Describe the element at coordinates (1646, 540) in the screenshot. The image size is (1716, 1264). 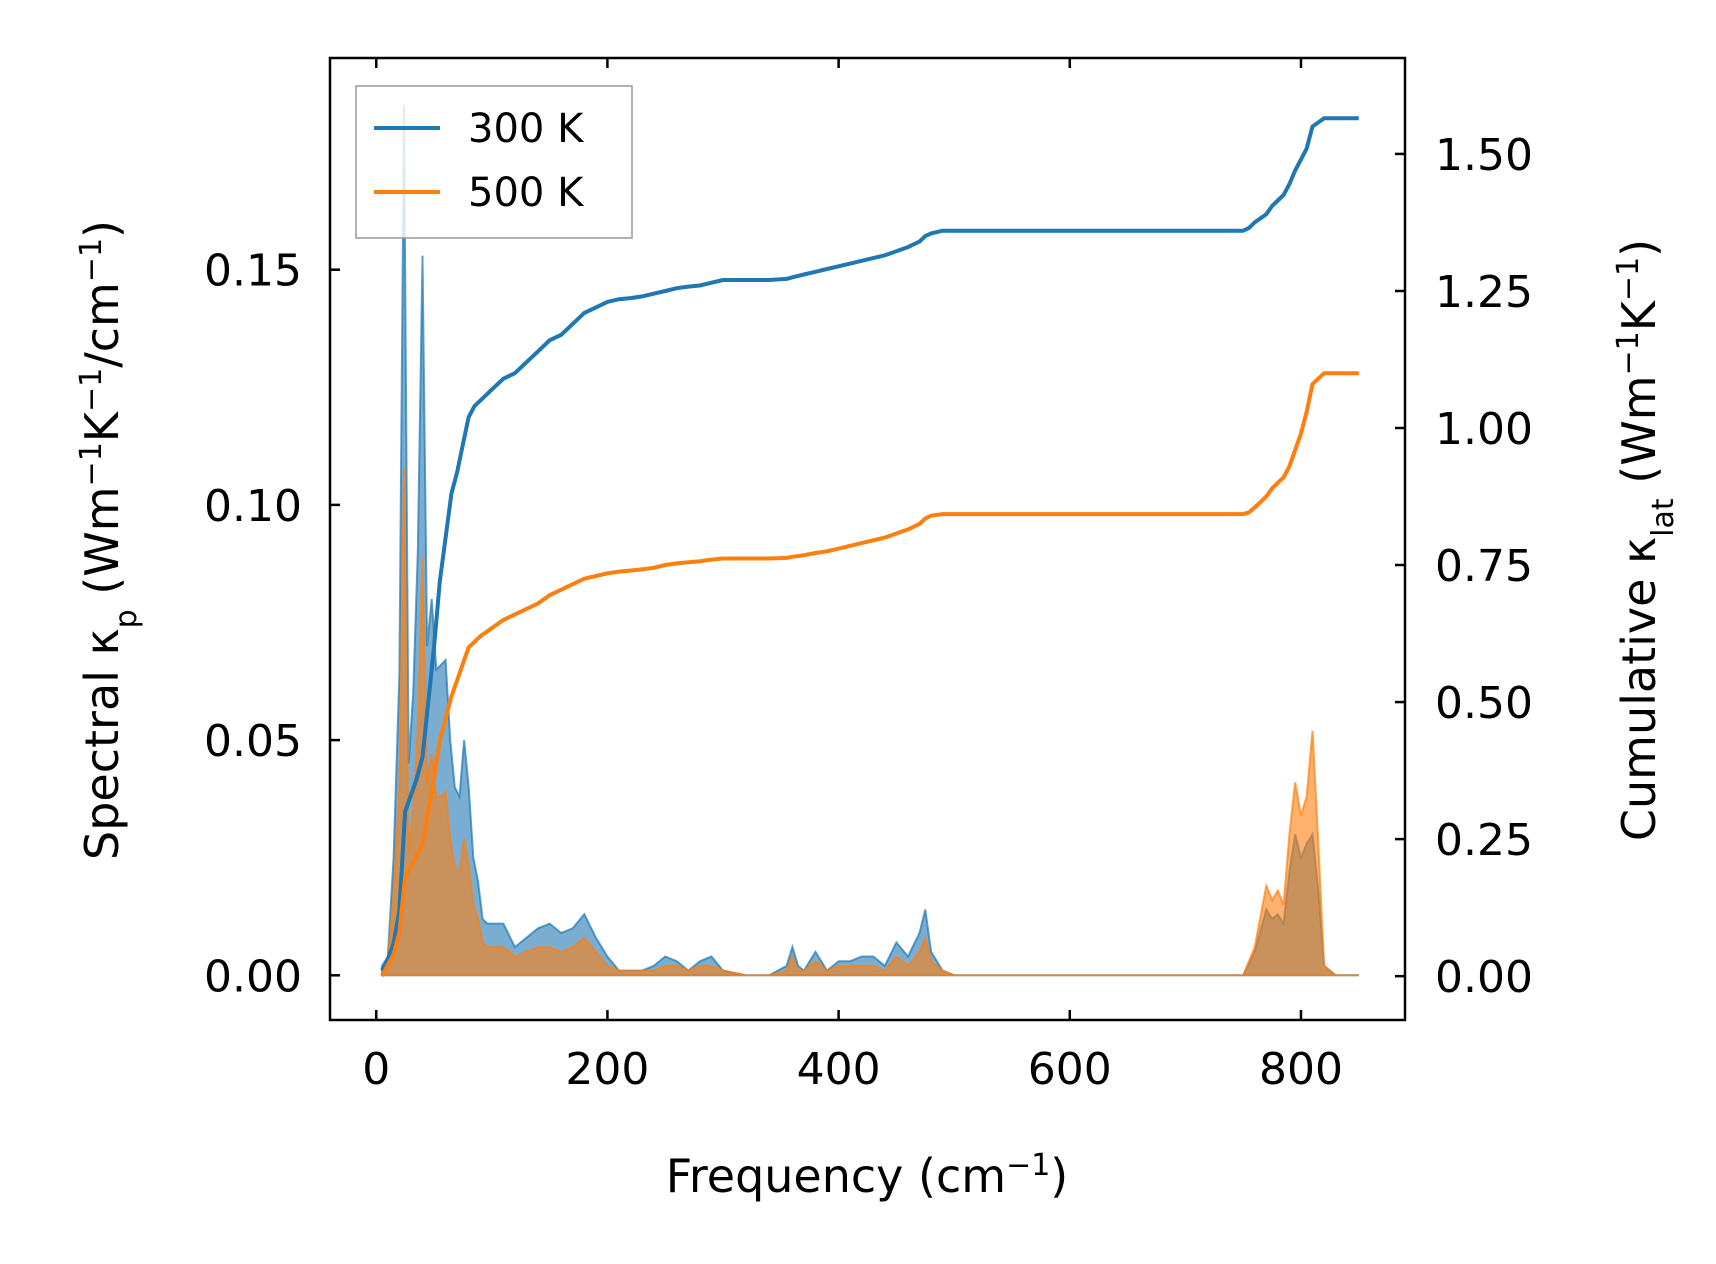
I see `y-axis-right-label: Cumulative κlat (Wm−1K−1)` at that location.